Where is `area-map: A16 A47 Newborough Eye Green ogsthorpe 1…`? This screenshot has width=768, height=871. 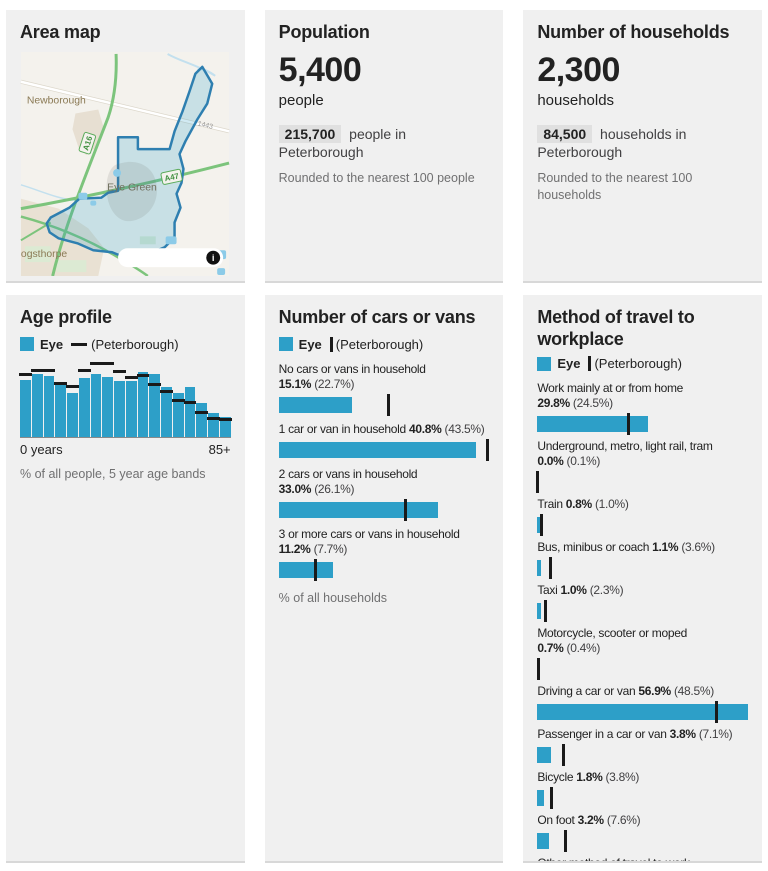
area-map: A16 A47 Newborough Eye Green ogsthorpe 1… is located at coordinates (125, 163).